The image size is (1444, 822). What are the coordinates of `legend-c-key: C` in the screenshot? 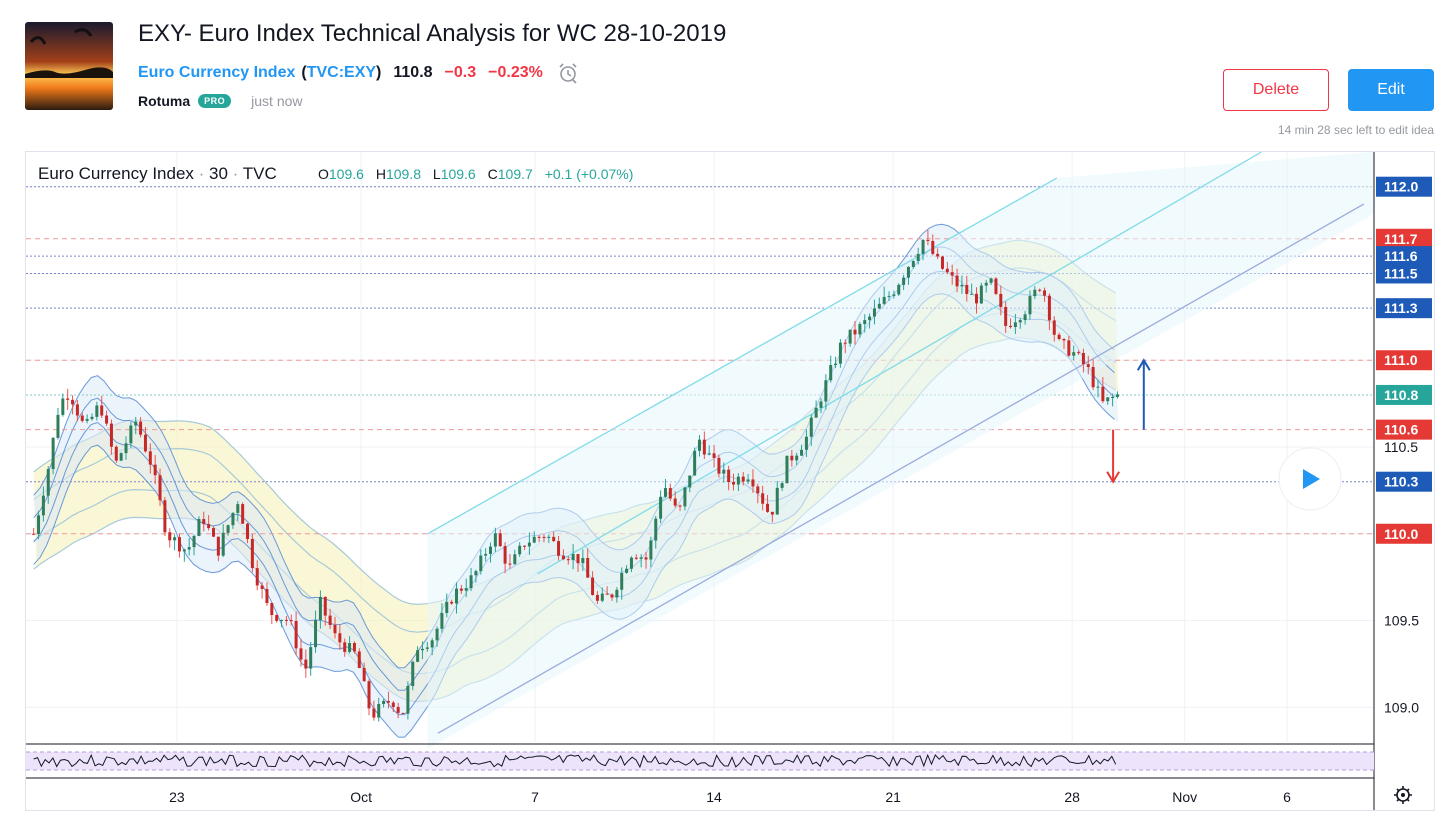 It's located at (493, 174).